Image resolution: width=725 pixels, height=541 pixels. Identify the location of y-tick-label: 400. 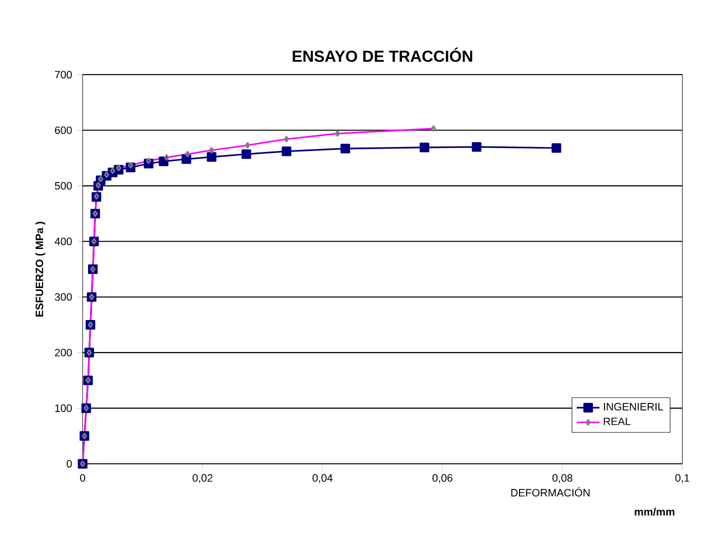
(63, 242).